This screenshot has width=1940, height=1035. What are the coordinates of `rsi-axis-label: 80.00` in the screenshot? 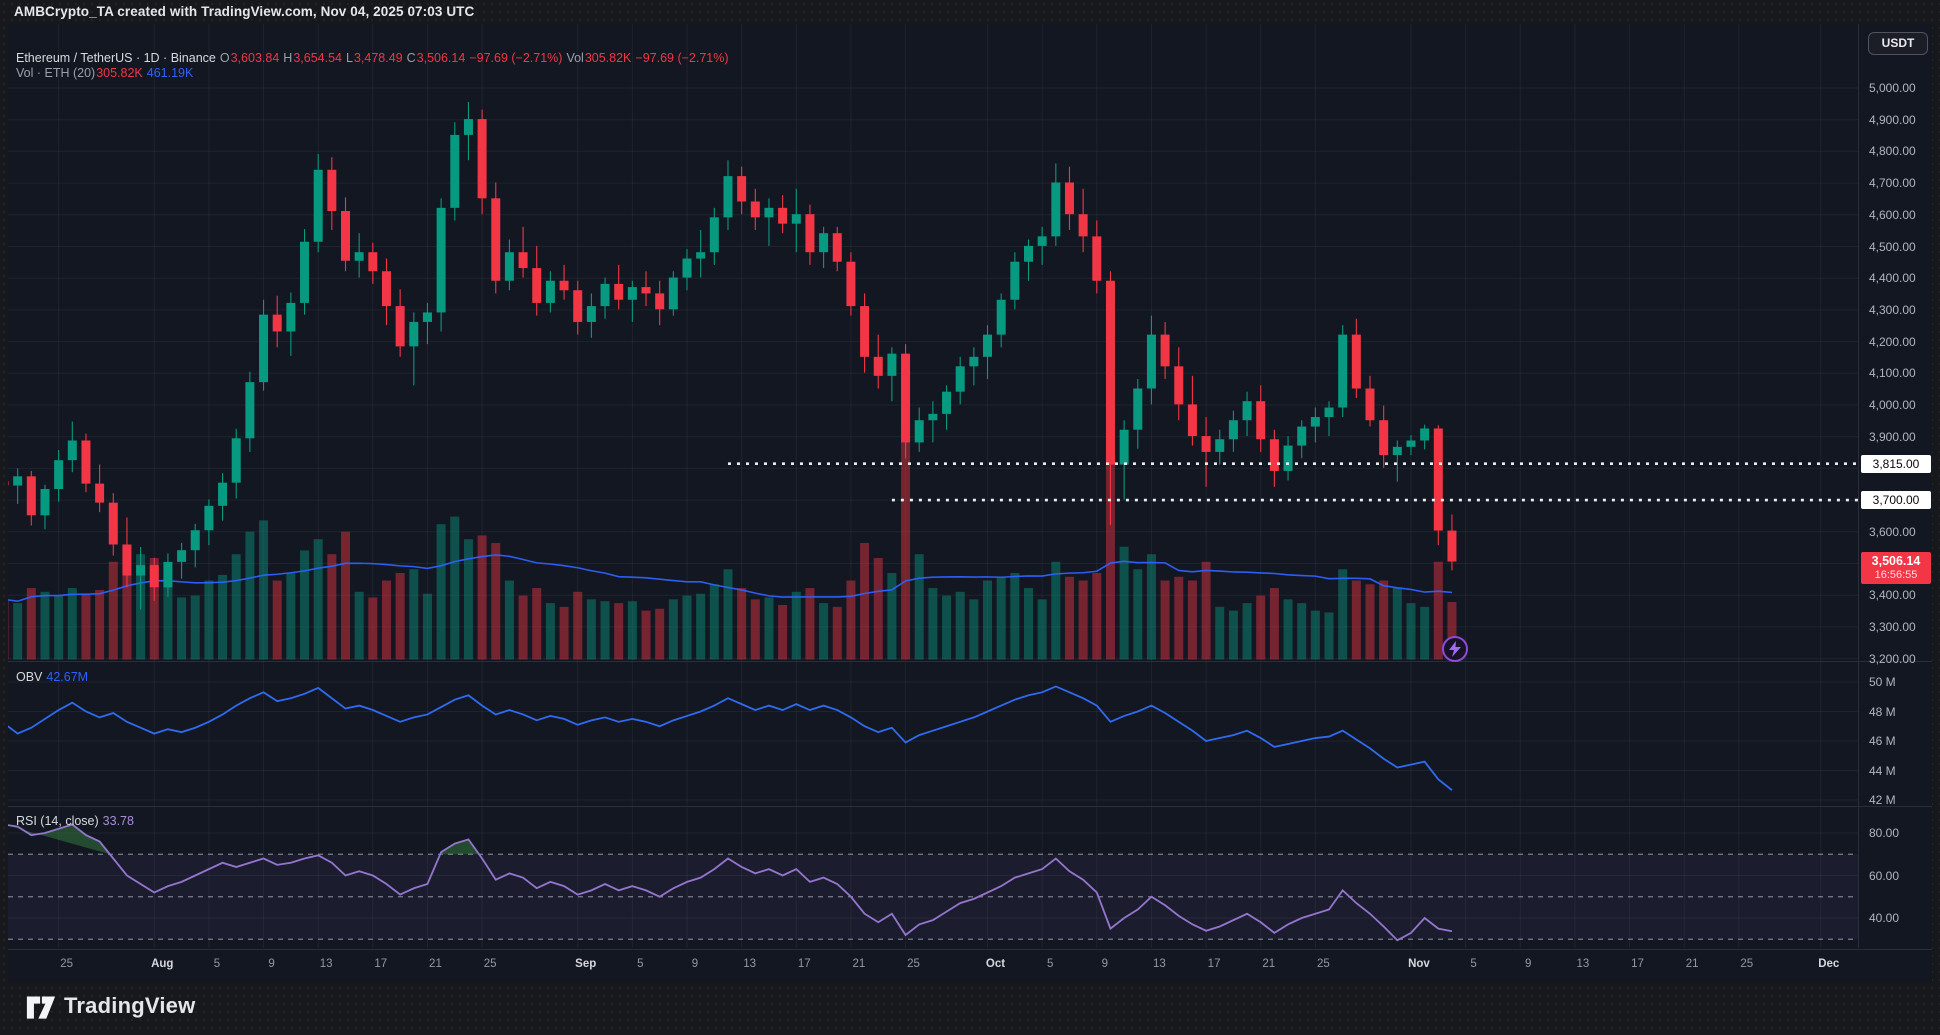 It's located at (1884, 833).